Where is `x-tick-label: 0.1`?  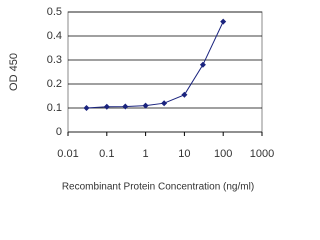
x-tick-label: 0.1 is located at coordinates (106, 154).